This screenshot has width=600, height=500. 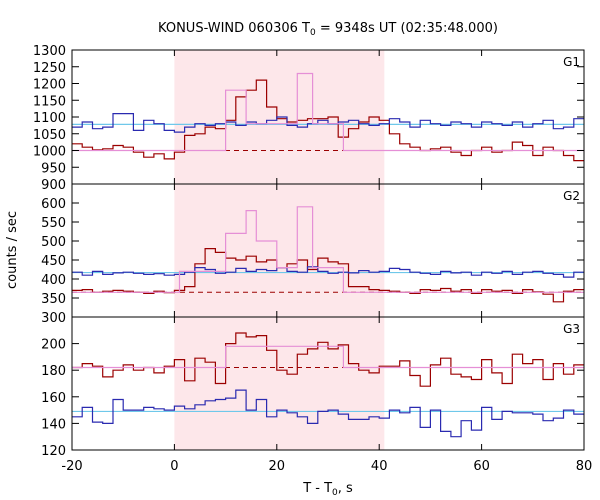 What do you see at coordinates (53, 280) in the screenshot?
I see `g2-y-tick-label: 400` at bounding box center [53, 280].